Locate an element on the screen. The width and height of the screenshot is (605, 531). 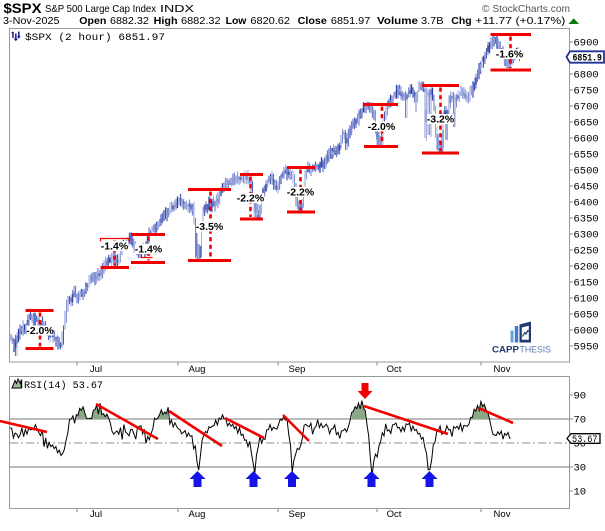
svg-text: 53.67 is located at coordinates (584, 439).